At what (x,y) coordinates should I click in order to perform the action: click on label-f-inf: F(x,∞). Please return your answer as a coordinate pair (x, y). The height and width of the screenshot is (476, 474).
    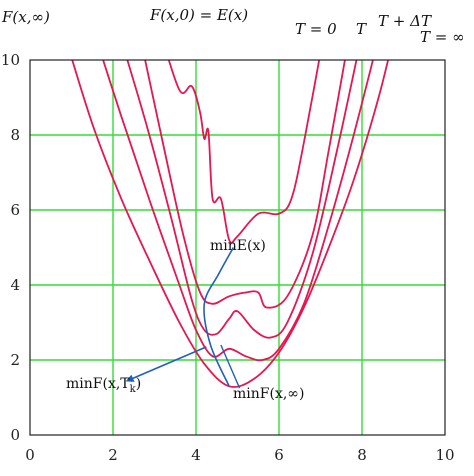
    Looking at the image, I should click on (25, 17).